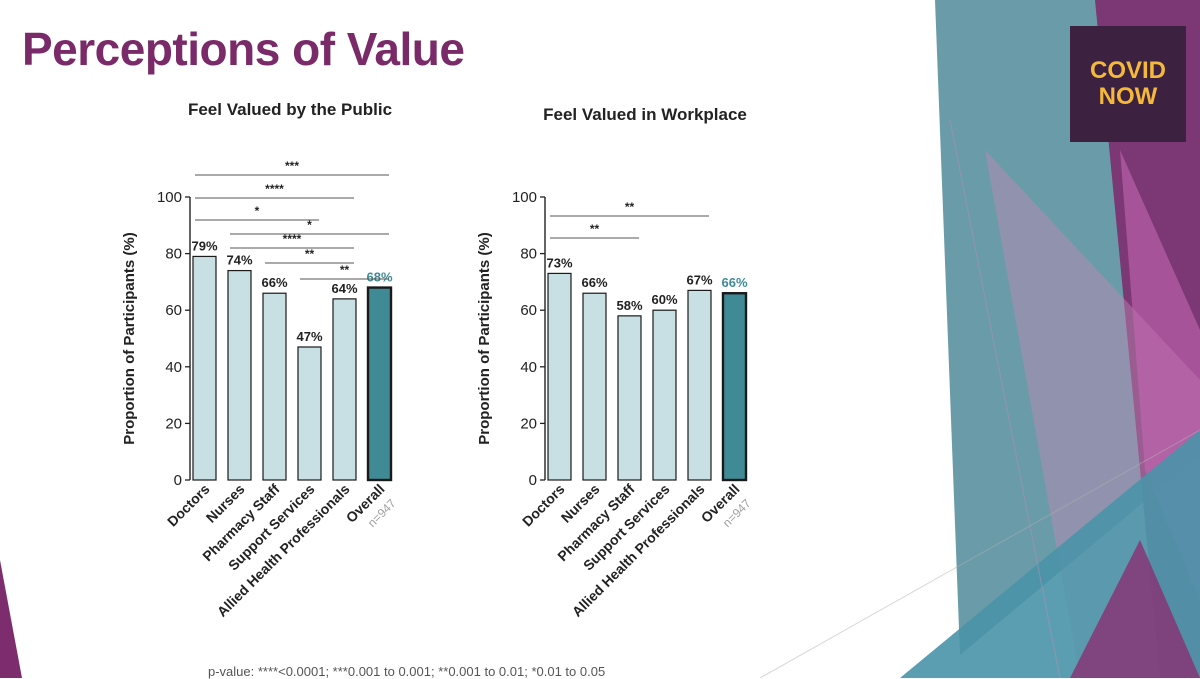  What do you see at coordinates (379, 277) in the screenshot?
I see `data-label: 68%` at bounding box center [379, 277].